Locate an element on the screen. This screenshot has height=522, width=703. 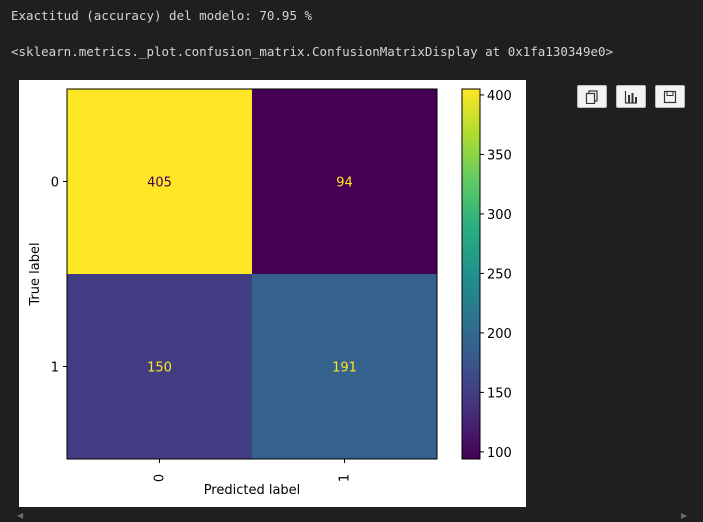
y-axis-ticks: 01 is located at coordinates (59, 276).